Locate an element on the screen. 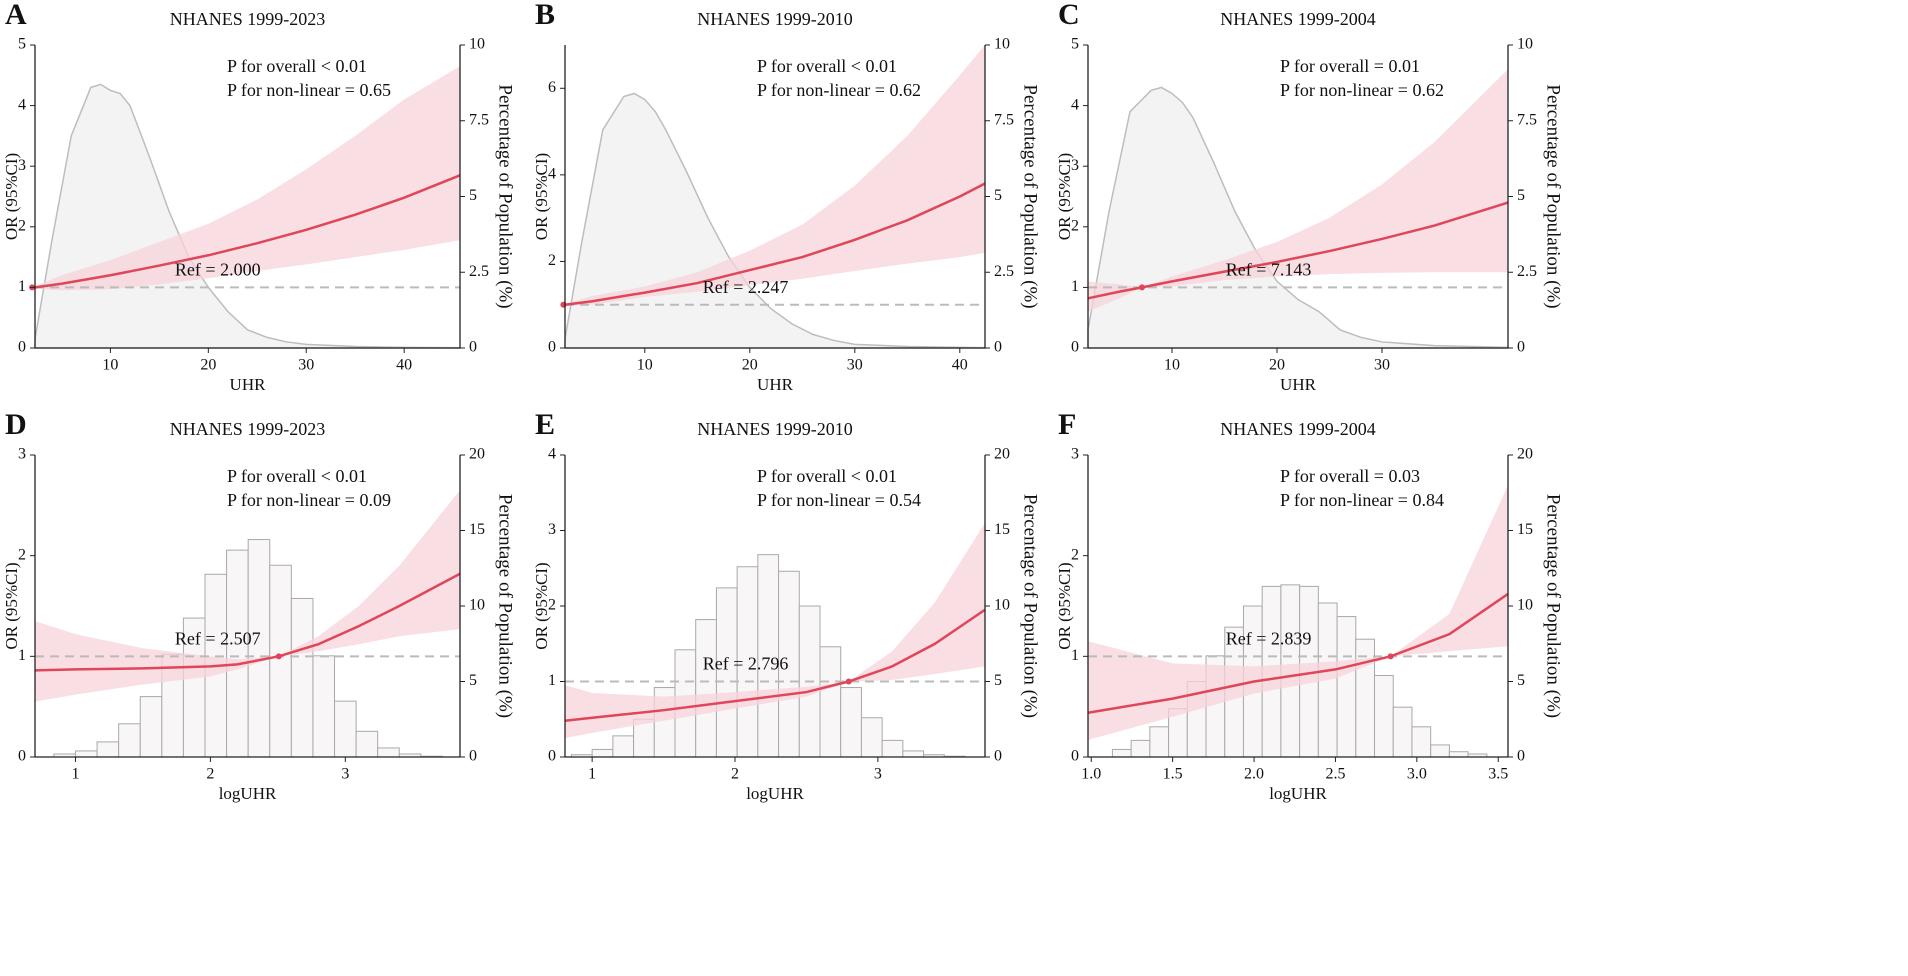 The width and height of the screenshot is (1908, 976). x-tick-label: 2.0 is located at coordinates (1254, 774).